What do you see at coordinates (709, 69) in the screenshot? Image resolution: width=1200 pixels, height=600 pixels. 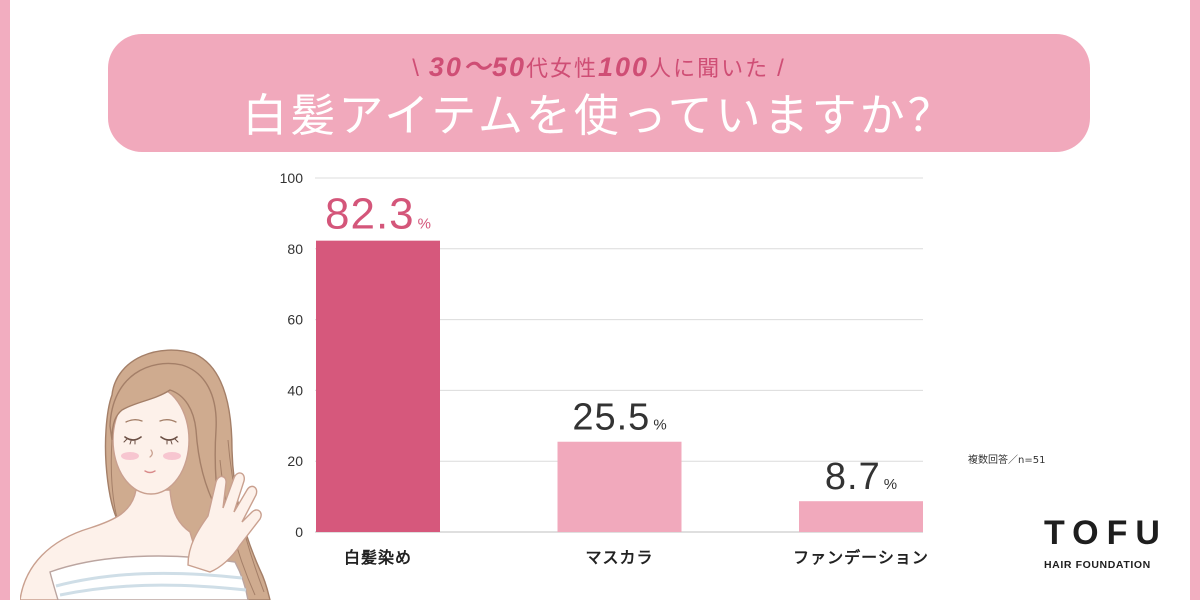 I see `subtitle-asked: 人に聞いた` at bounding box center [709, 69].